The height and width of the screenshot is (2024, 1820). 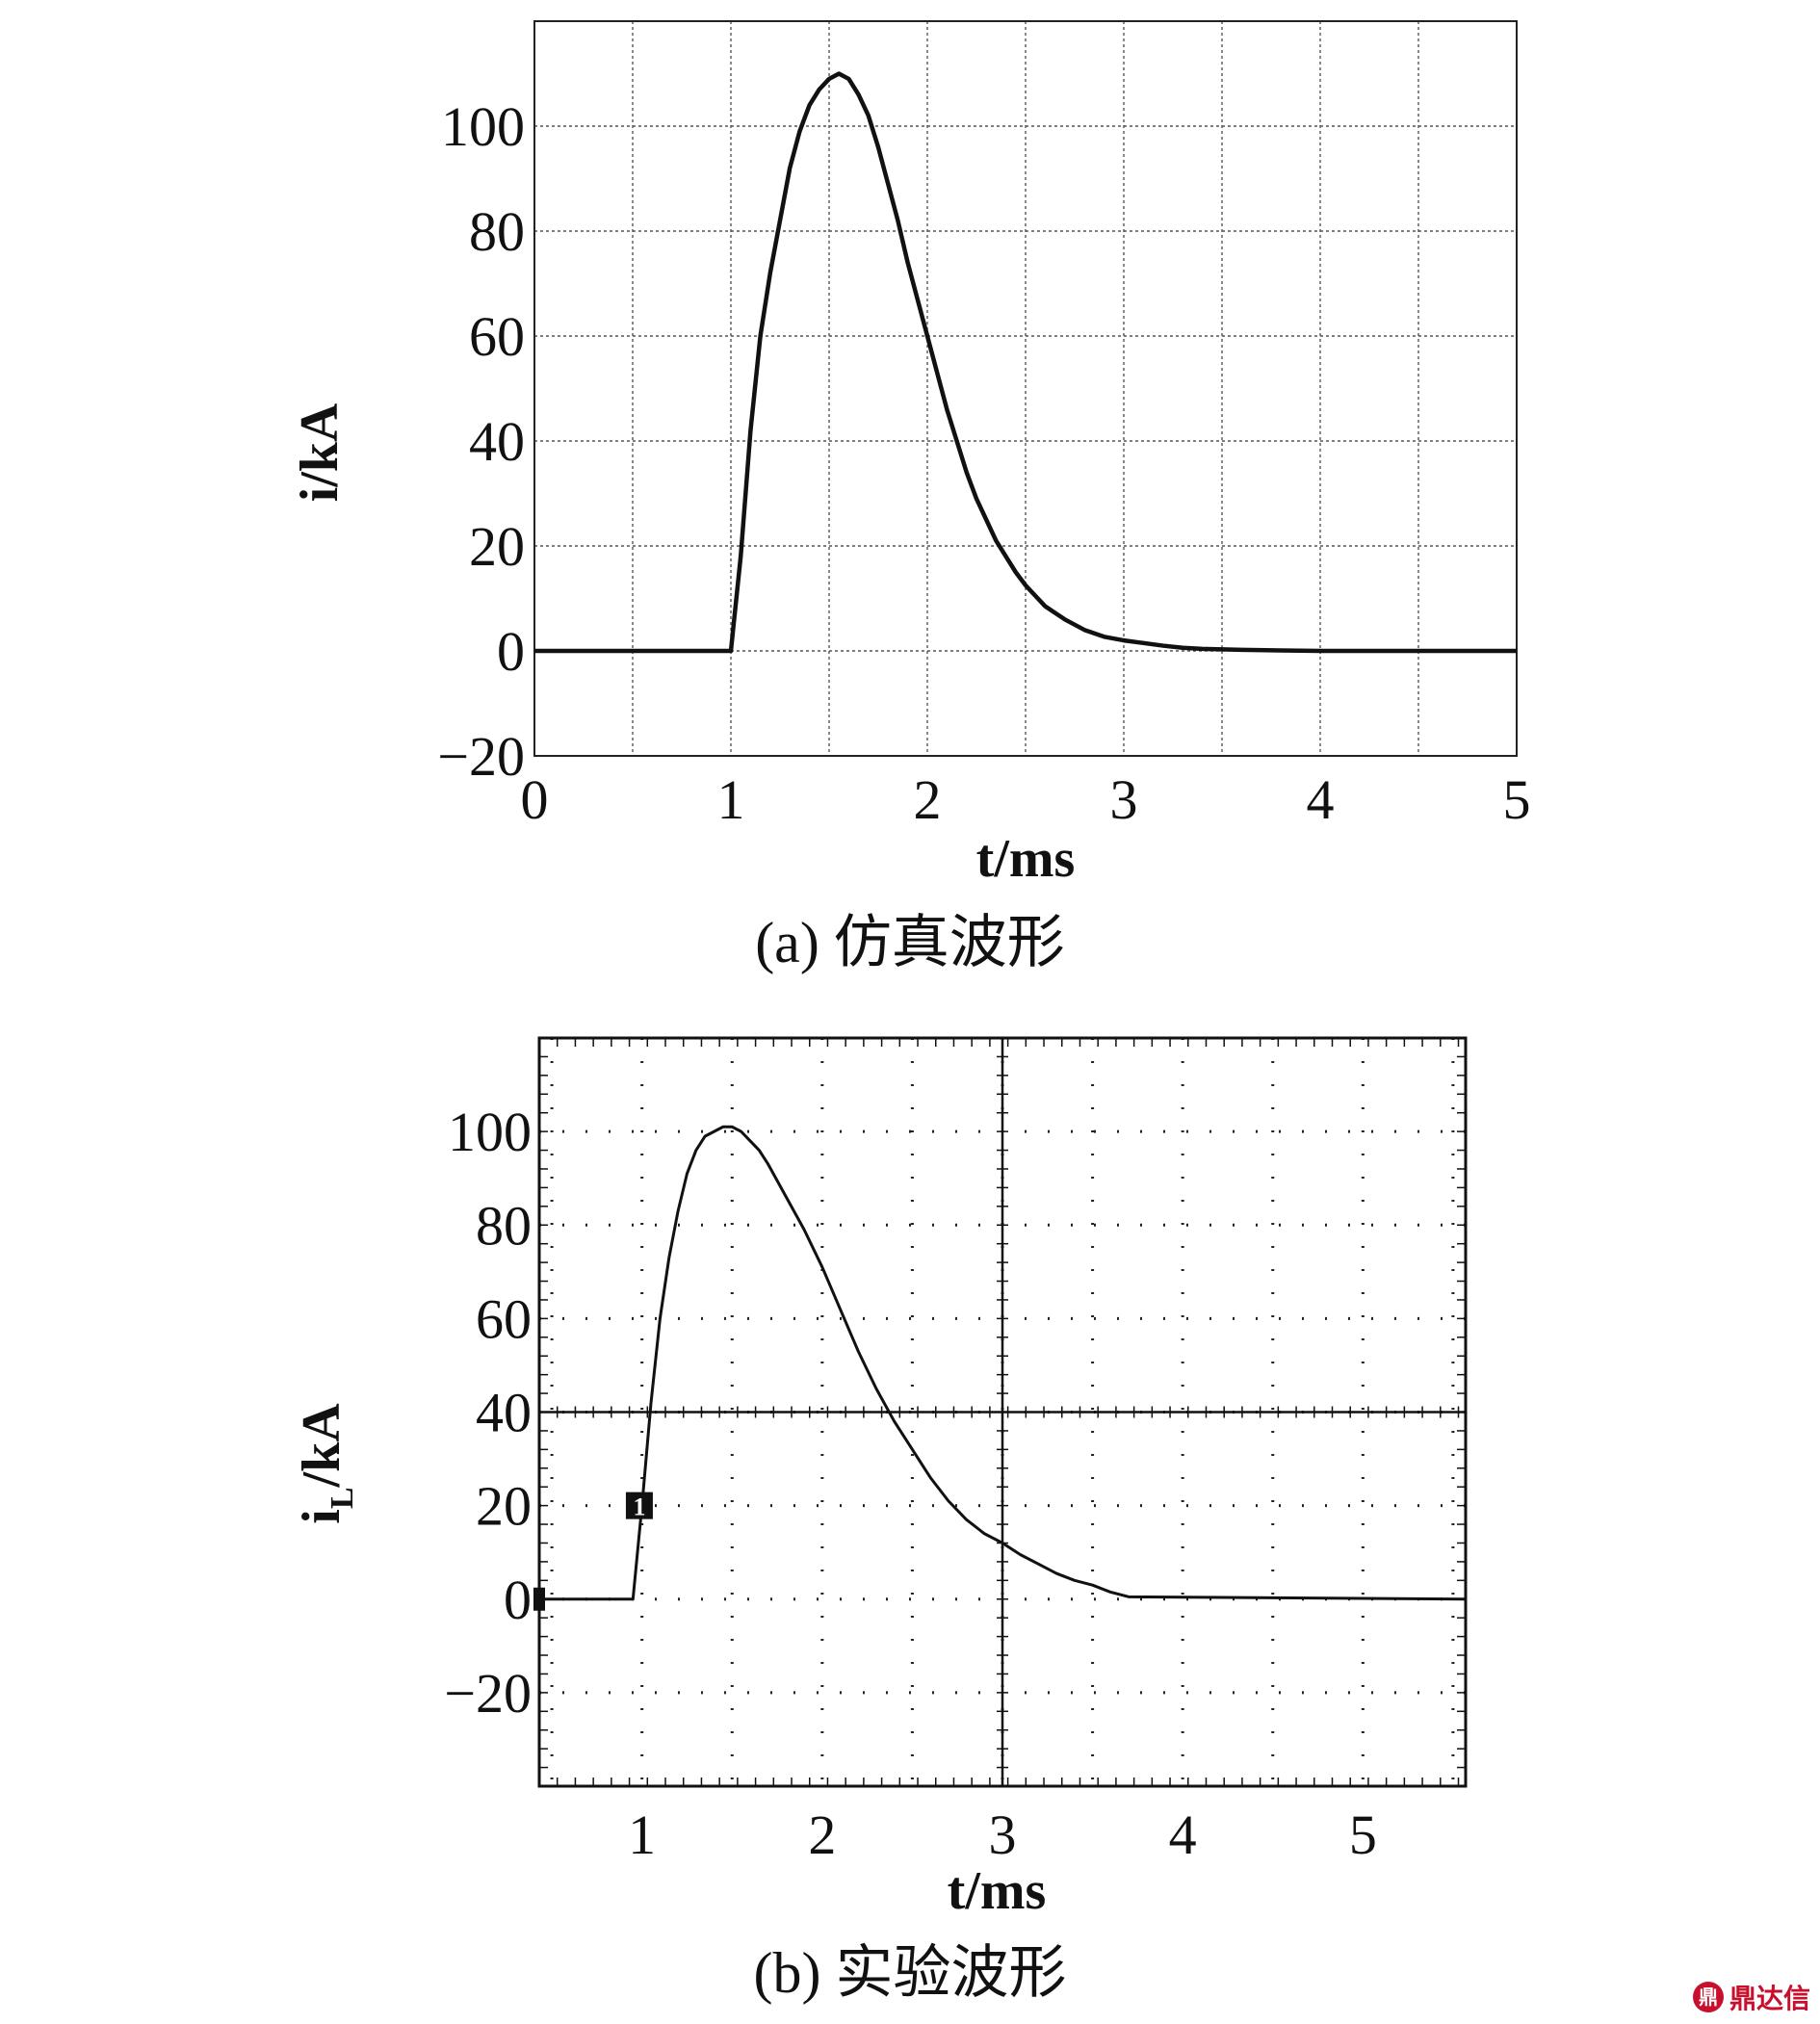 I want to click on y-axis-label: i/kA, so click(x=320, y=452).